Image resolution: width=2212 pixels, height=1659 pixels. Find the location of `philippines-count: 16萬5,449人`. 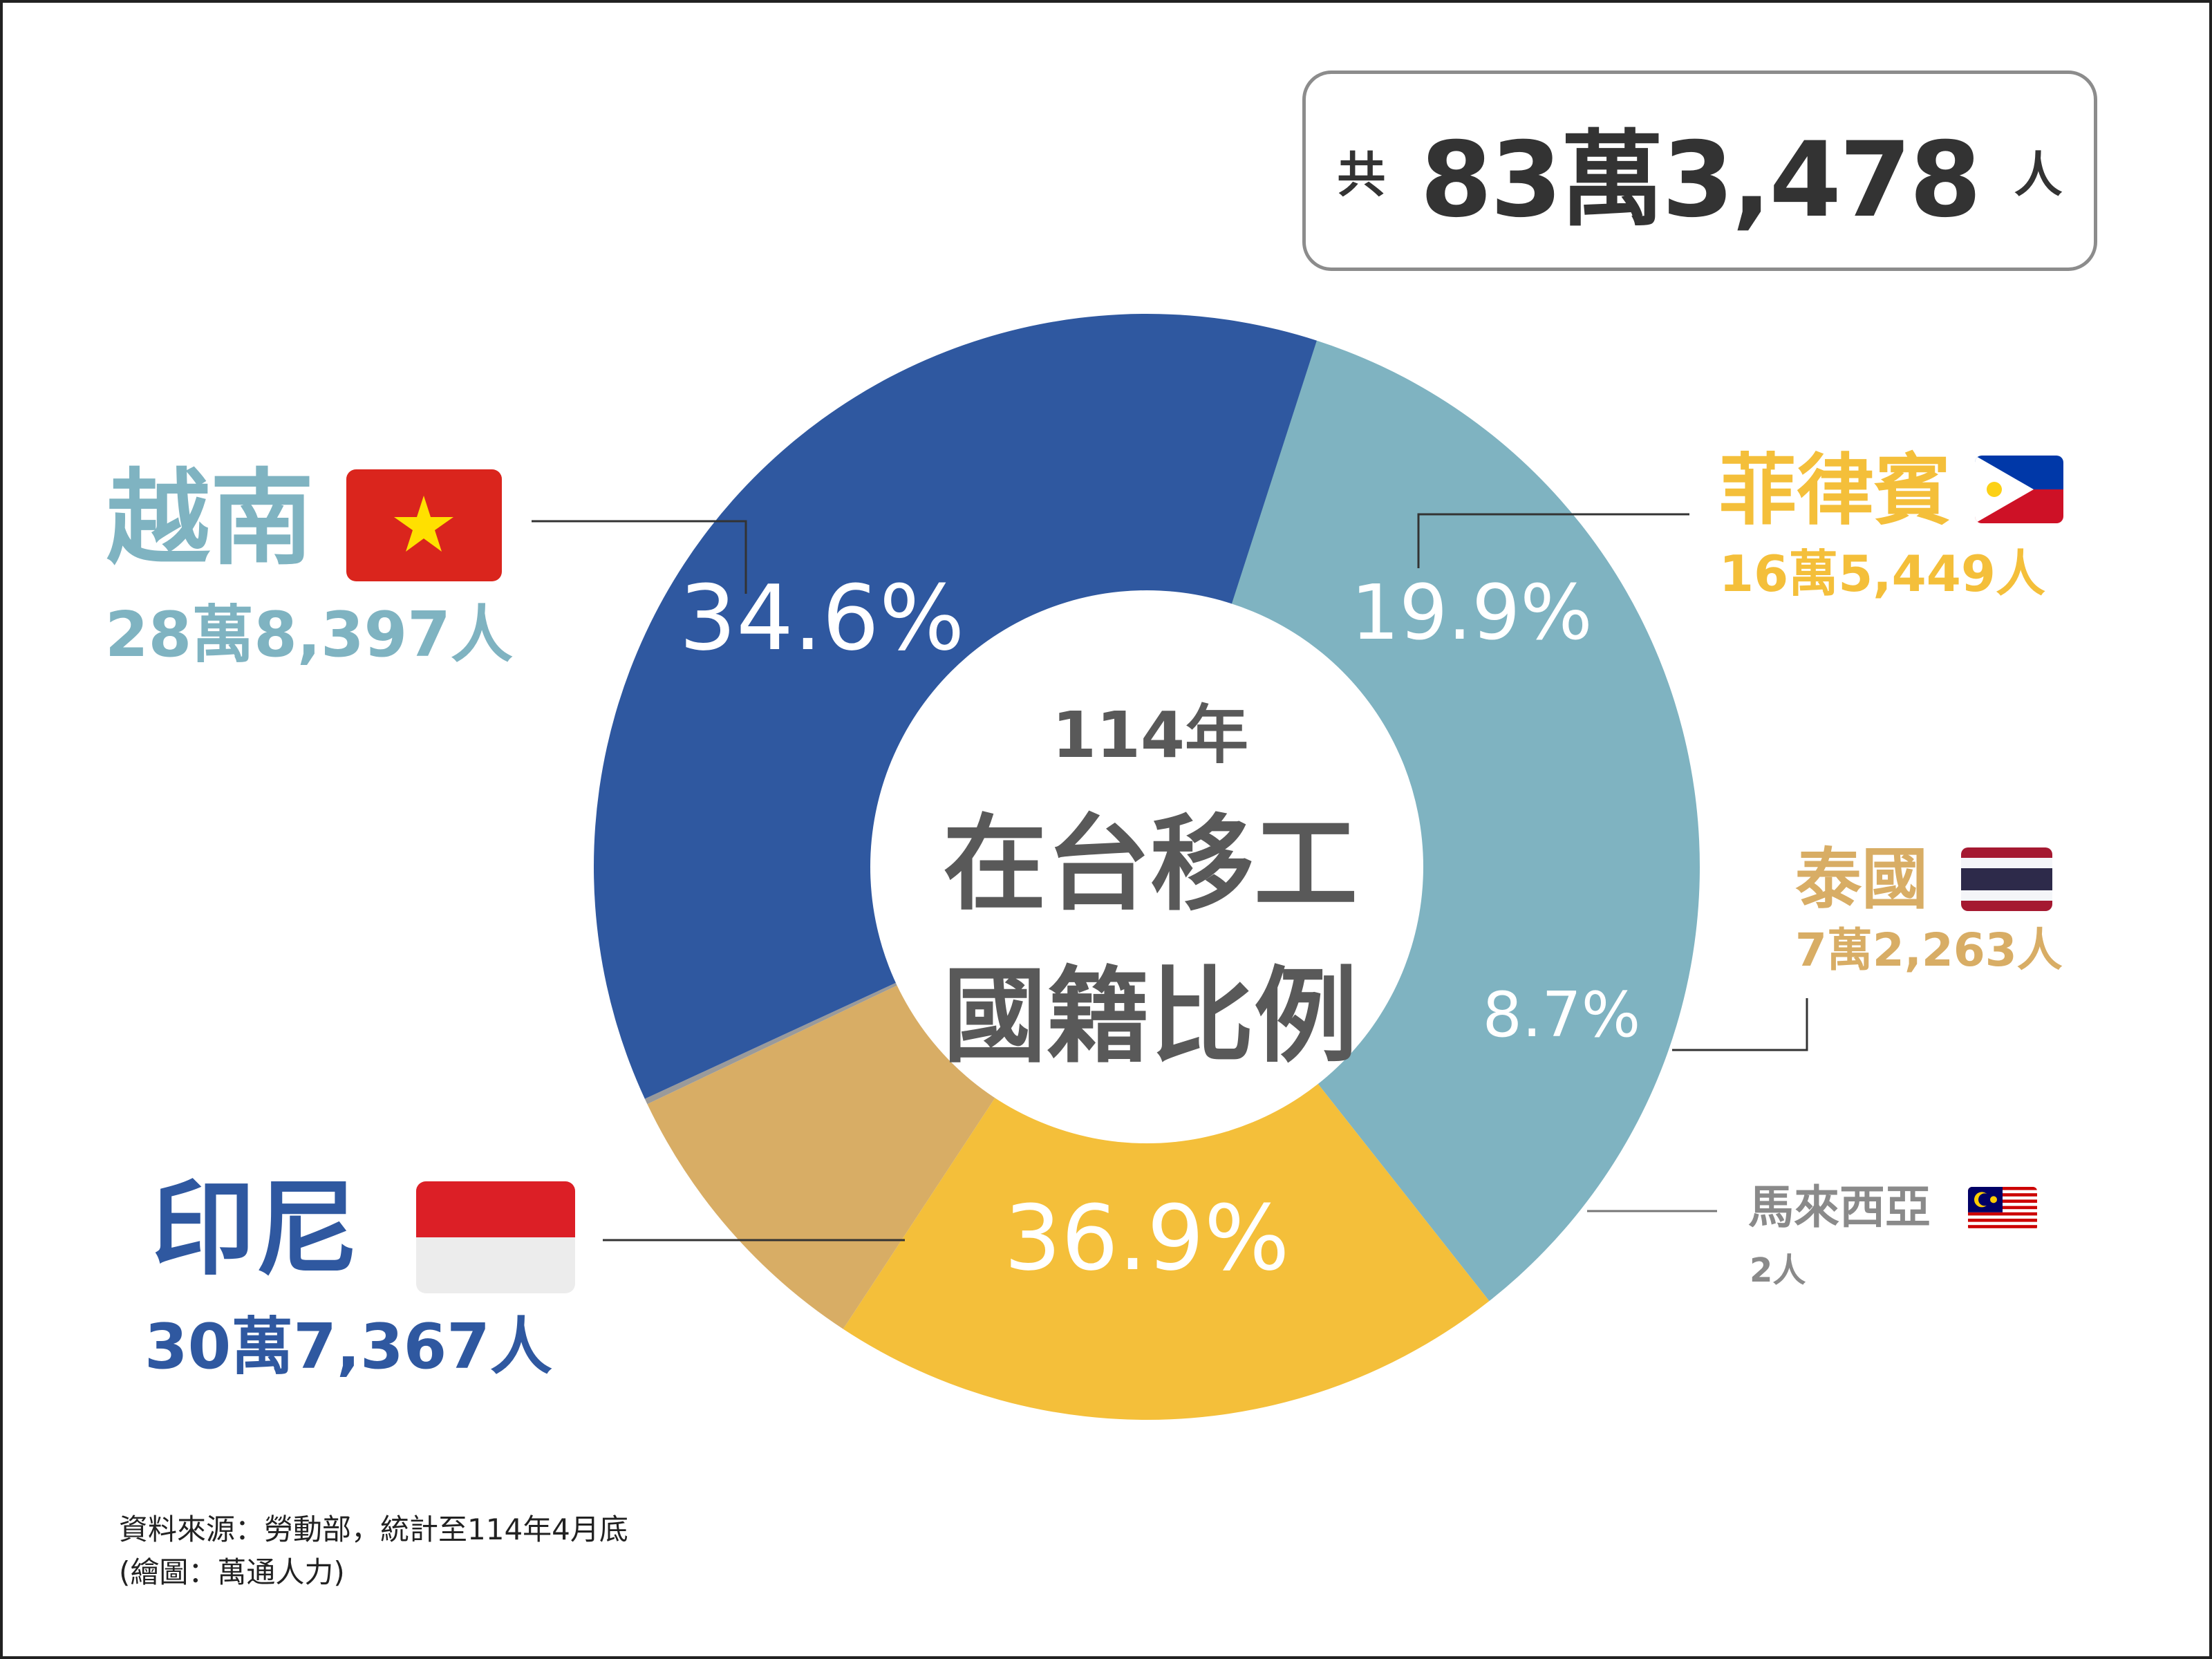

philippines-count: 16萬5,449人 is located at coordinates (1882, 574).